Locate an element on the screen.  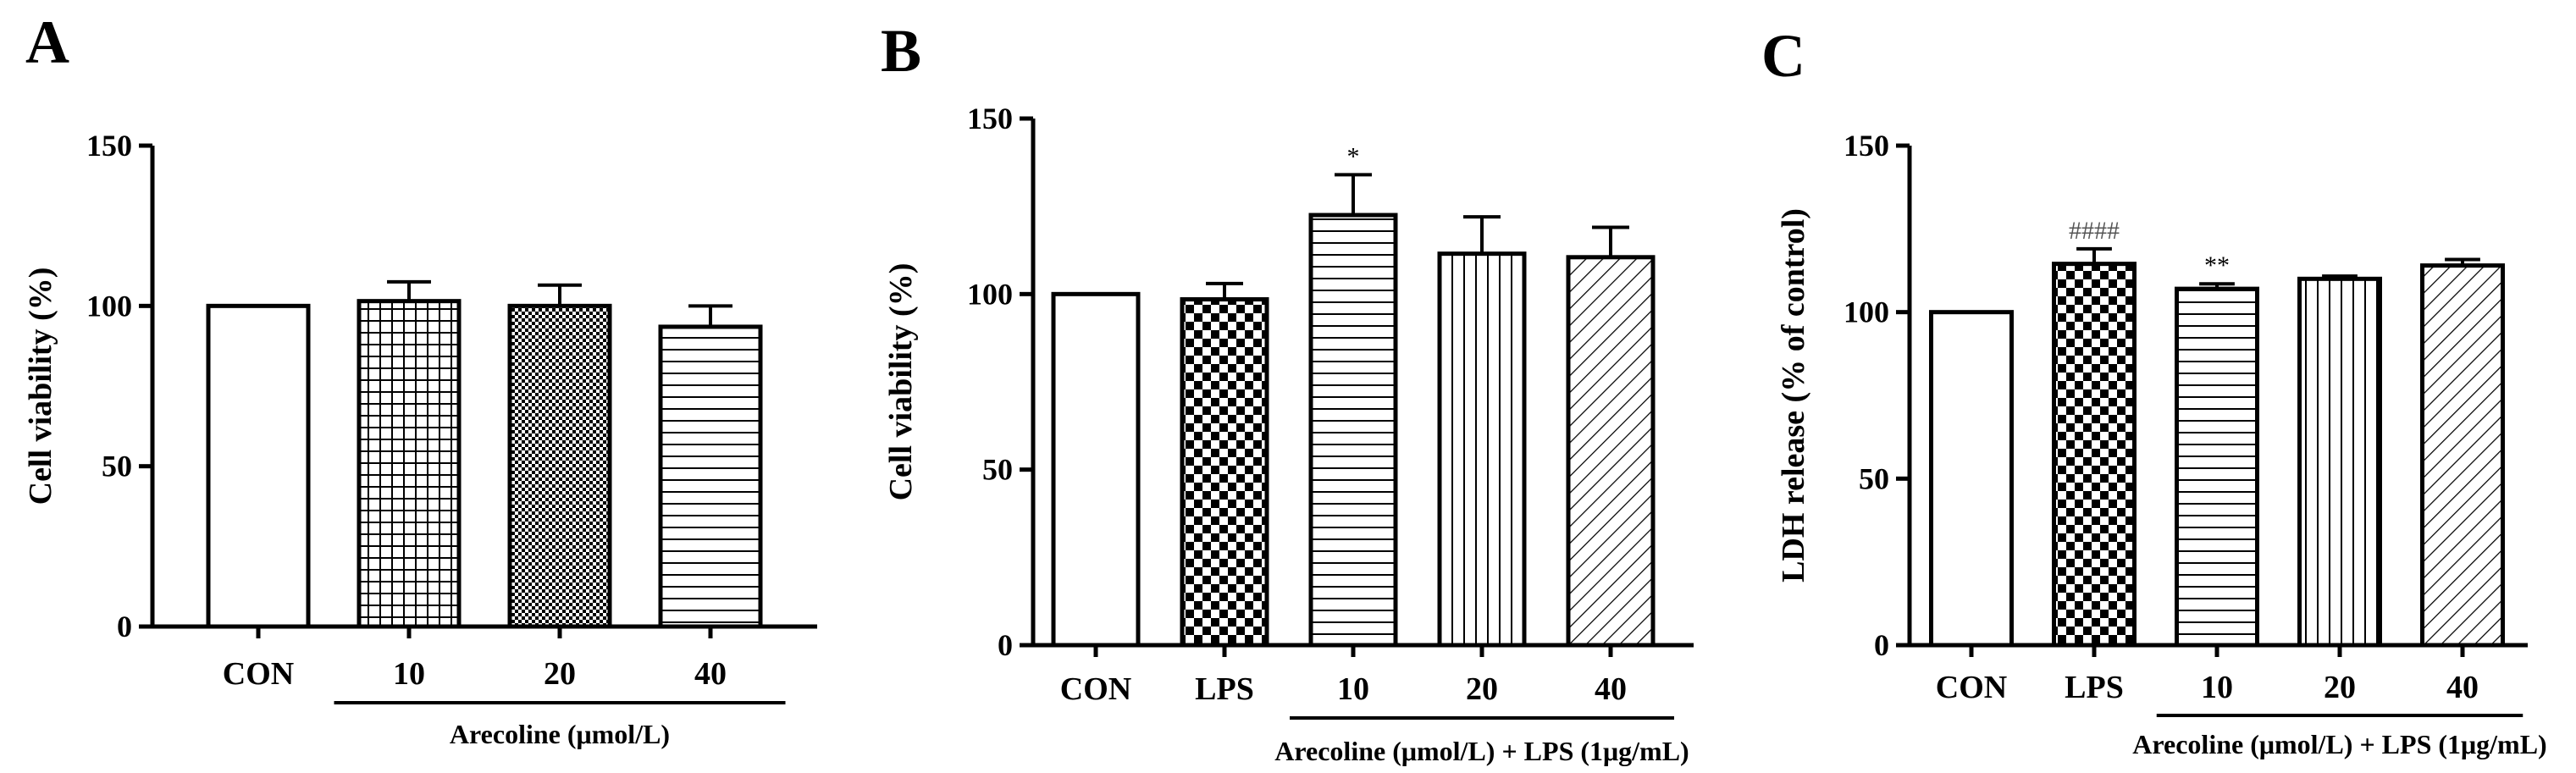
group-label: Arecoline (μmol/L) is located at coordinates (560, 734).